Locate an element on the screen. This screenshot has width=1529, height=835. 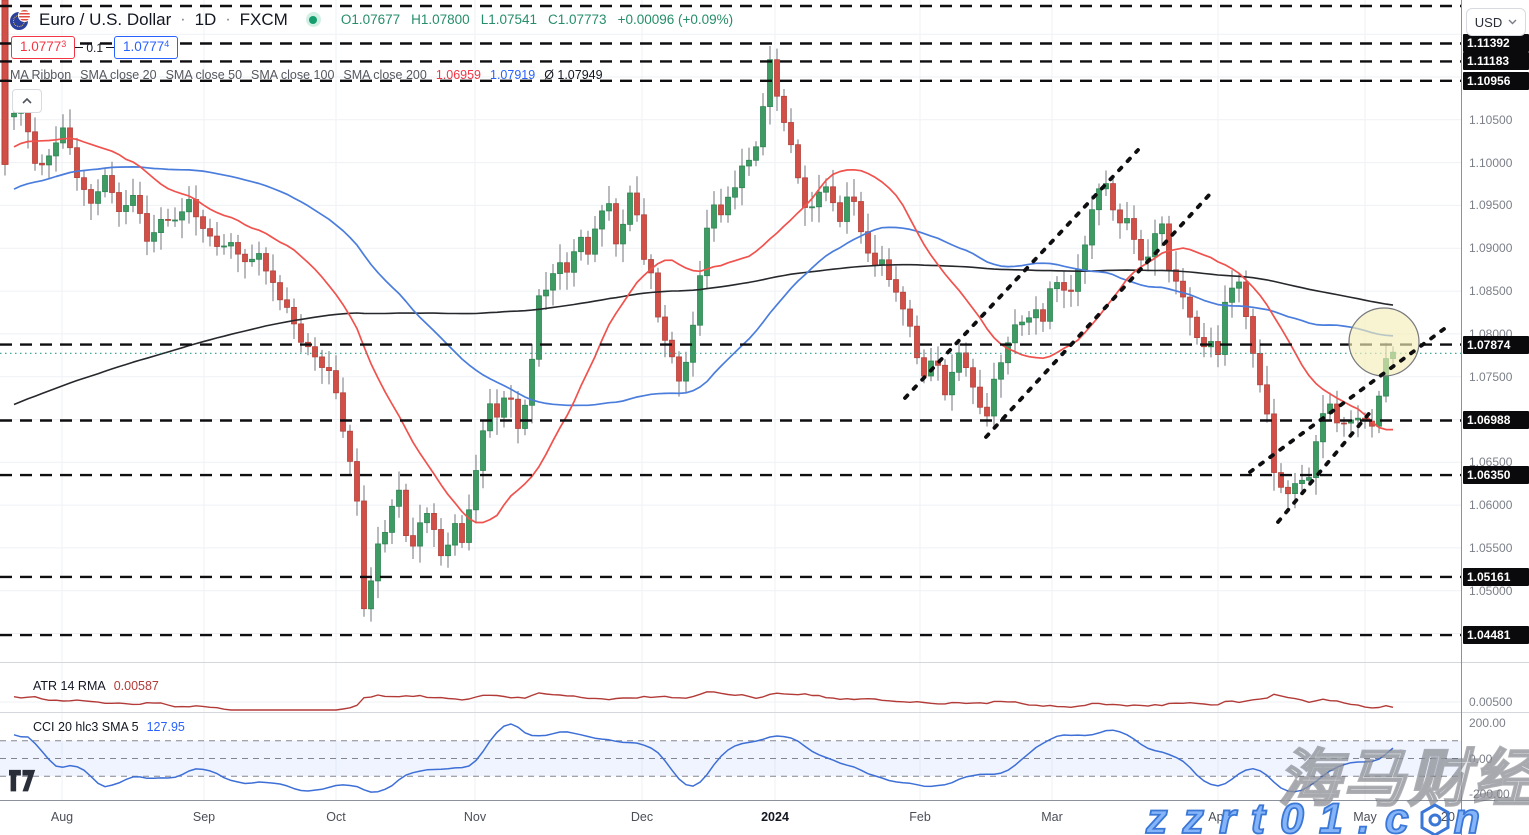
time-axis-label: 20 is located at coordinates (1448, 817).